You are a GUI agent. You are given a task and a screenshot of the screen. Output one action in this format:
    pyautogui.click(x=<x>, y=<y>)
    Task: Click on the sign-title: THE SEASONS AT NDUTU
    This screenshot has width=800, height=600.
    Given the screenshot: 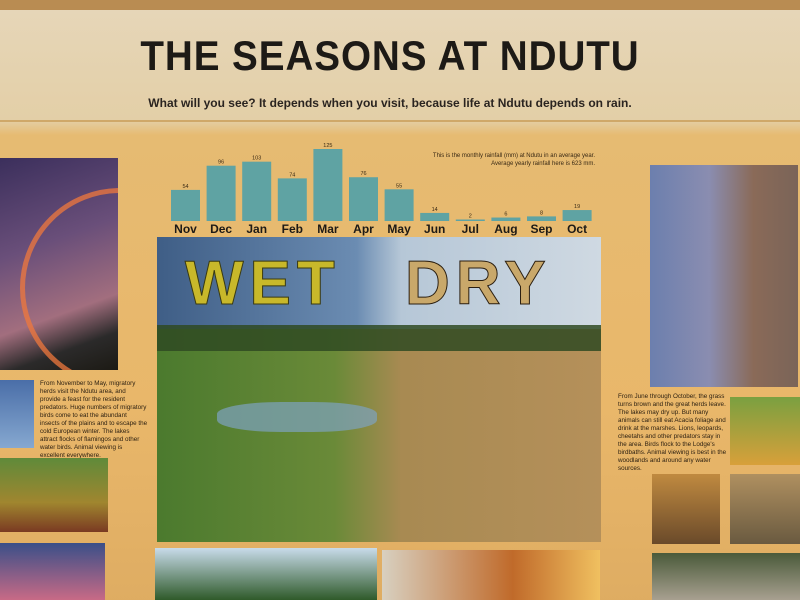 What is the action you would take?
    pyautogui.click(x=390, y=55)
    